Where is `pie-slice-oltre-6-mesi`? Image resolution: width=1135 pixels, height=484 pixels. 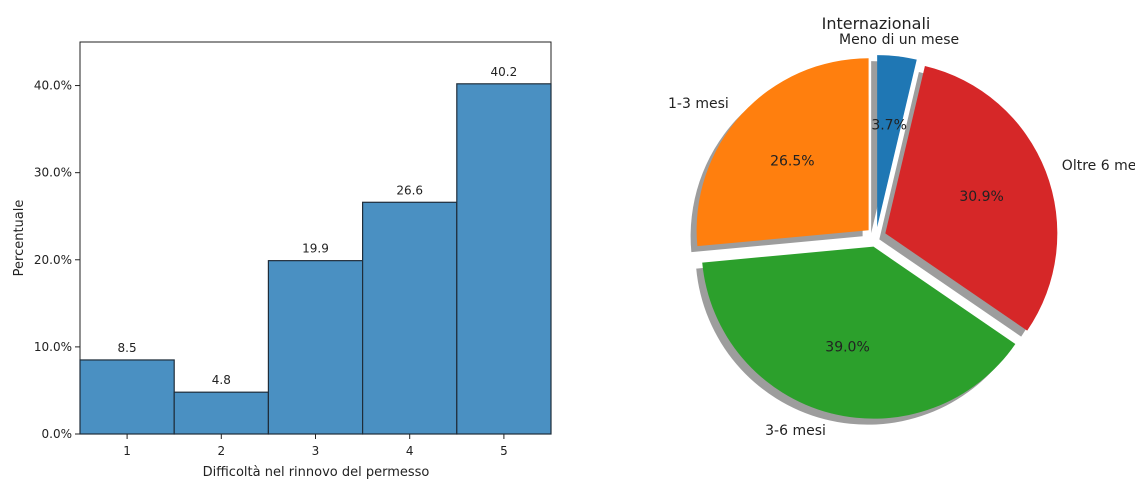
pie-slice-oltre-6-mesi is located at coordinates (971, 198).